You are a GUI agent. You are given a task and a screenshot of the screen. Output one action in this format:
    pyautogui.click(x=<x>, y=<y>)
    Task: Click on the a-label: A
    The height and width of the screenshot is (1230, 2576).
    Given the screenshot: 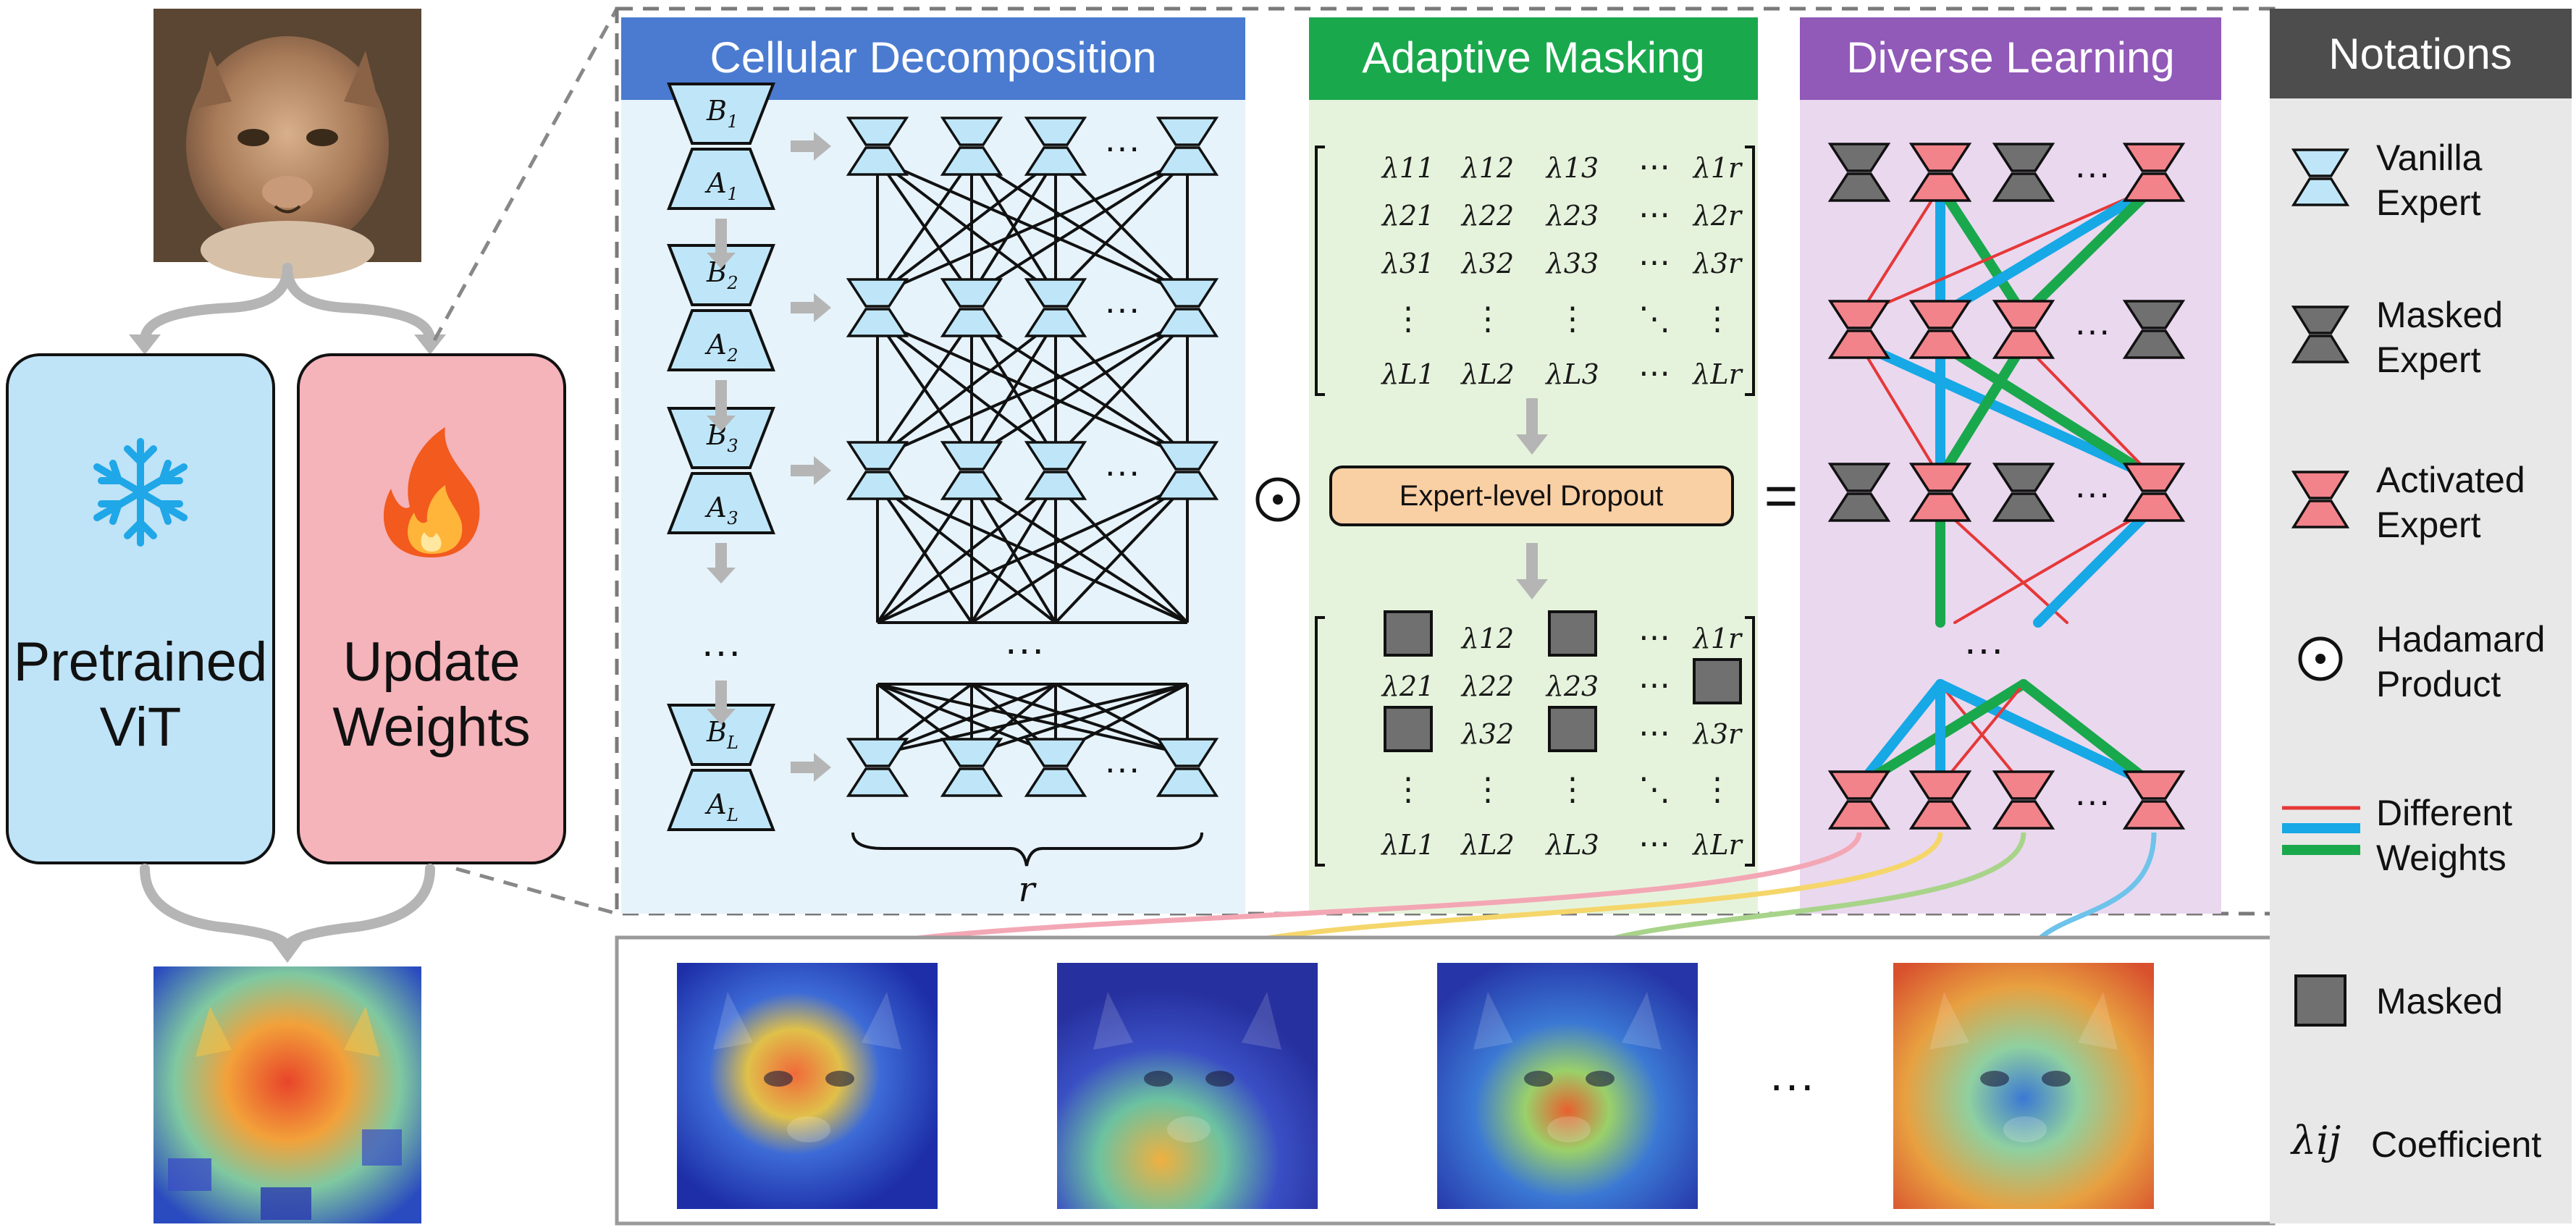 What is the action you would take?
    pyautogui.click(x=715, y=507)
    